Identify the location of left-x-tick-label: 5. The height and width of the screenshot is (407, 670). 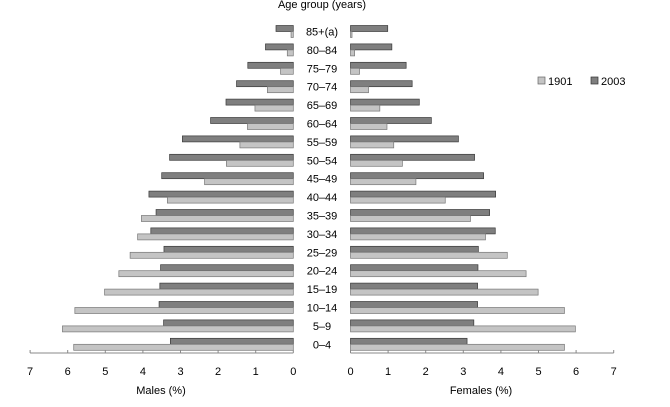
(105, 372).